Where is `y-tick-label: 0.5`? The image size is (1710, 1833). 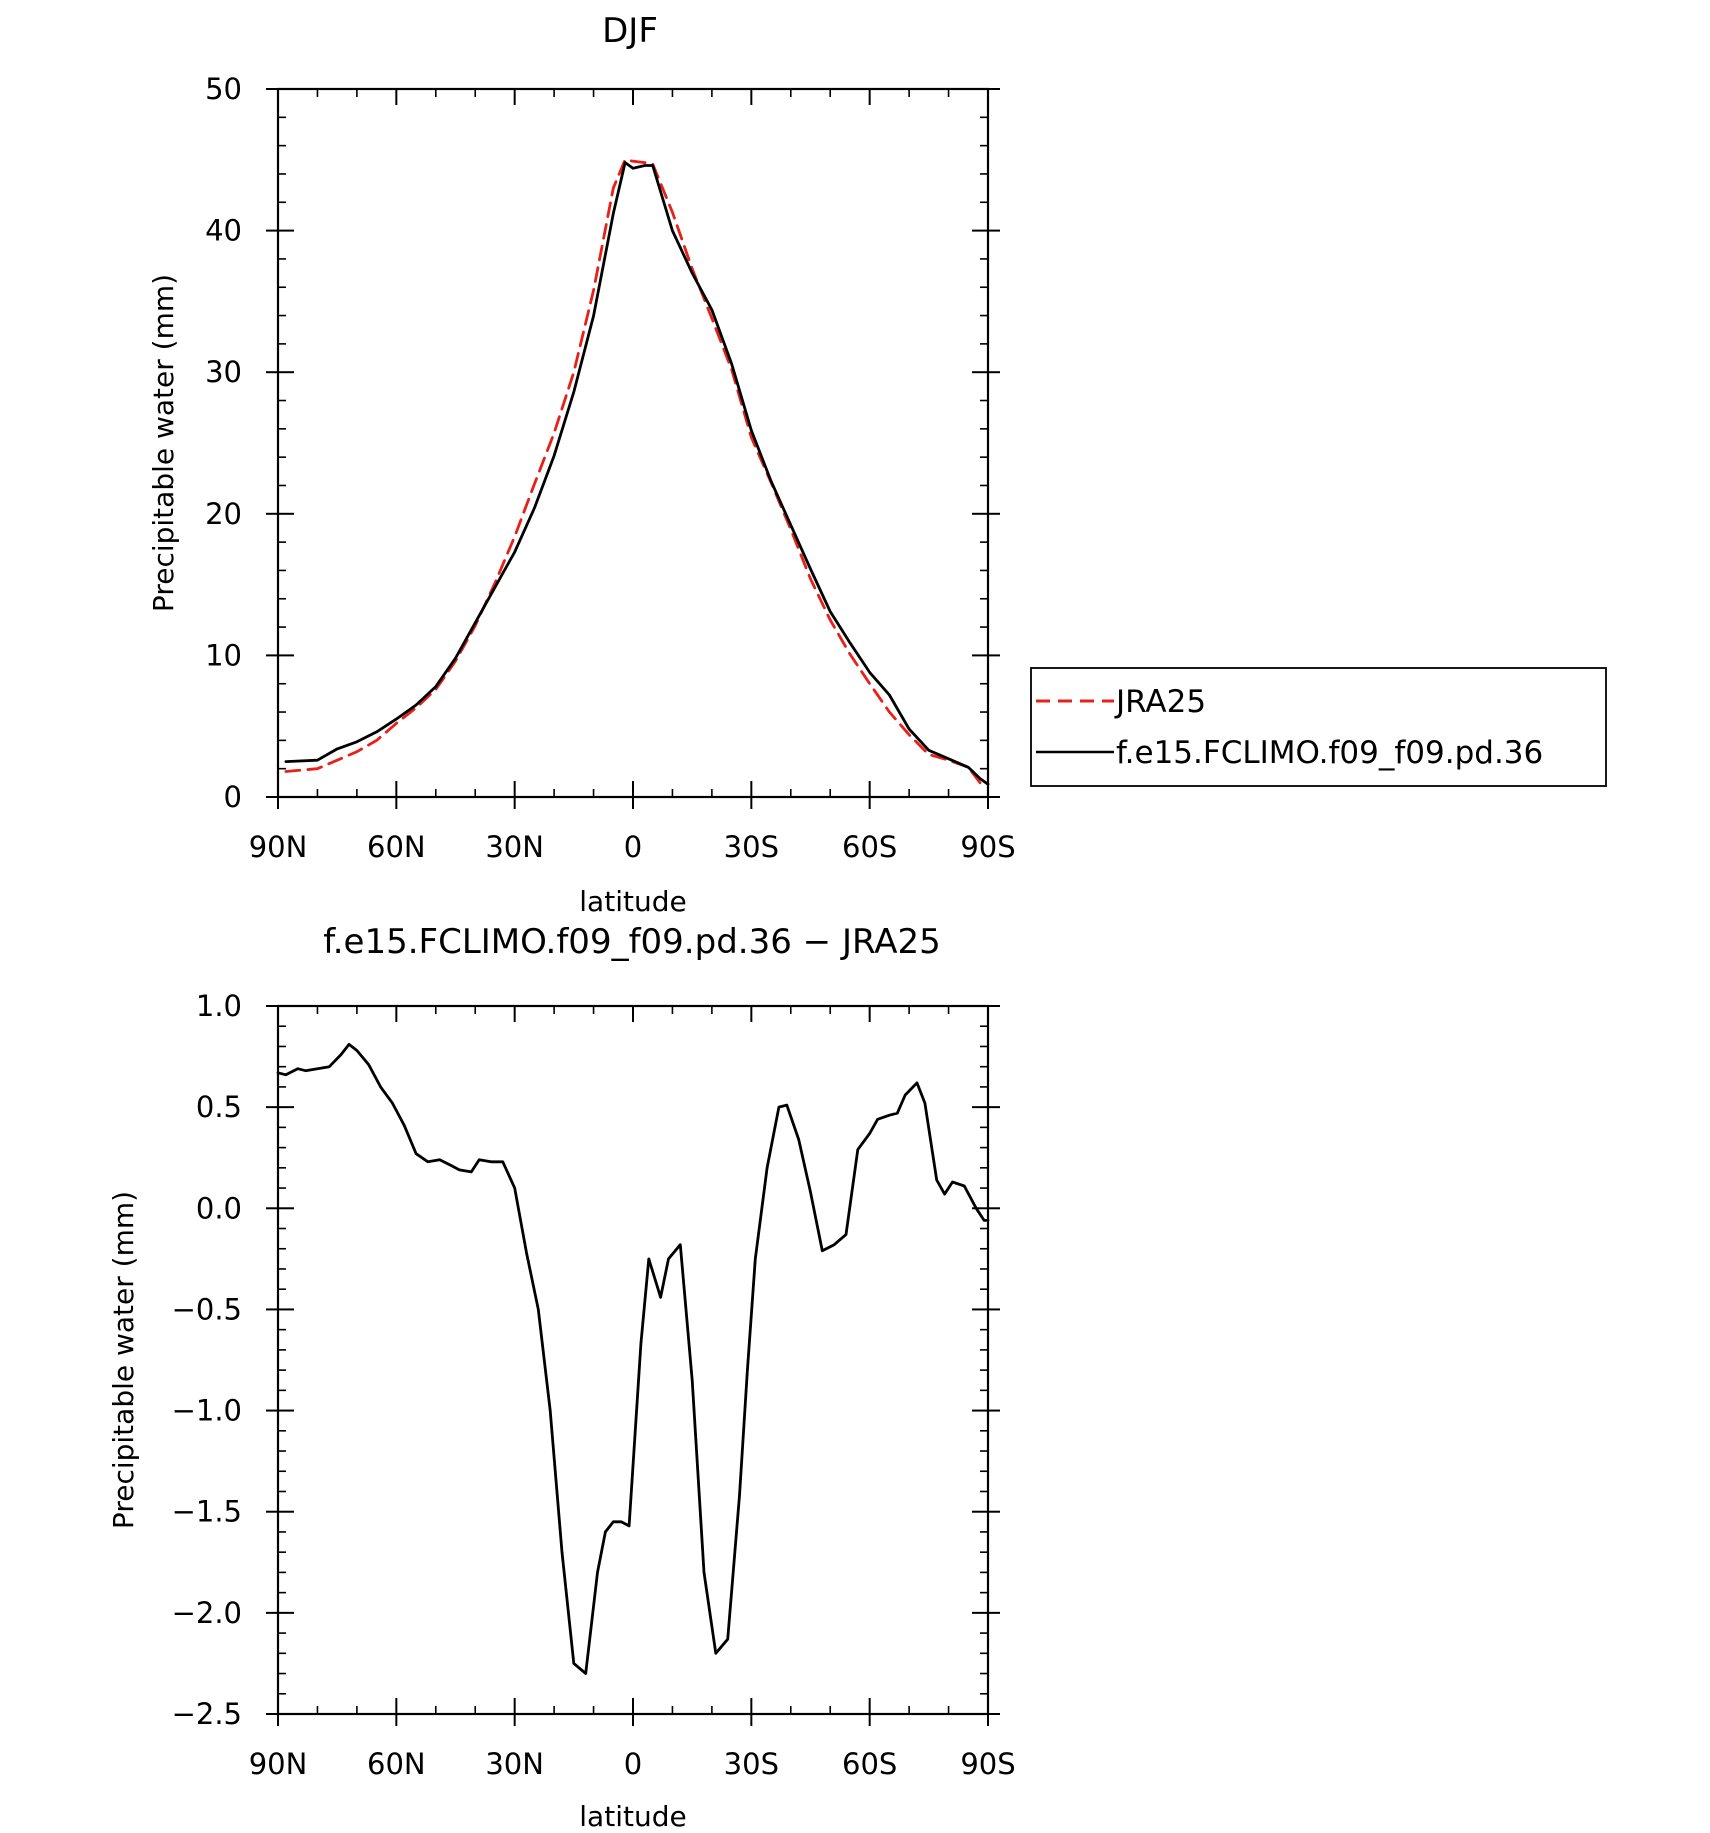 y-tick-label: 0.5 is located at coordinates (219, 1107).